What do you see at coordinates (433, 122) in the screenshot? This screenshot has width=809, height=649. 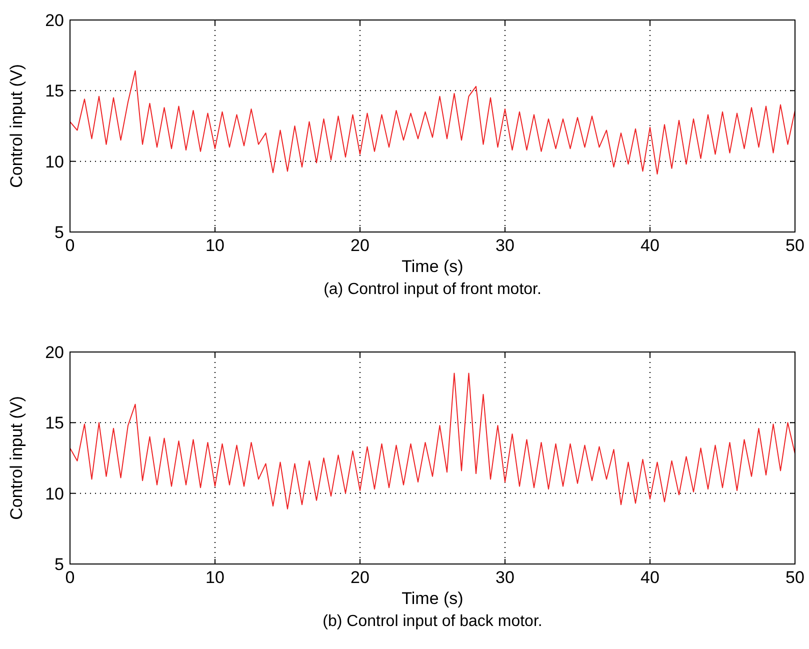 I see `line-series` at bounding box center [433, 122].